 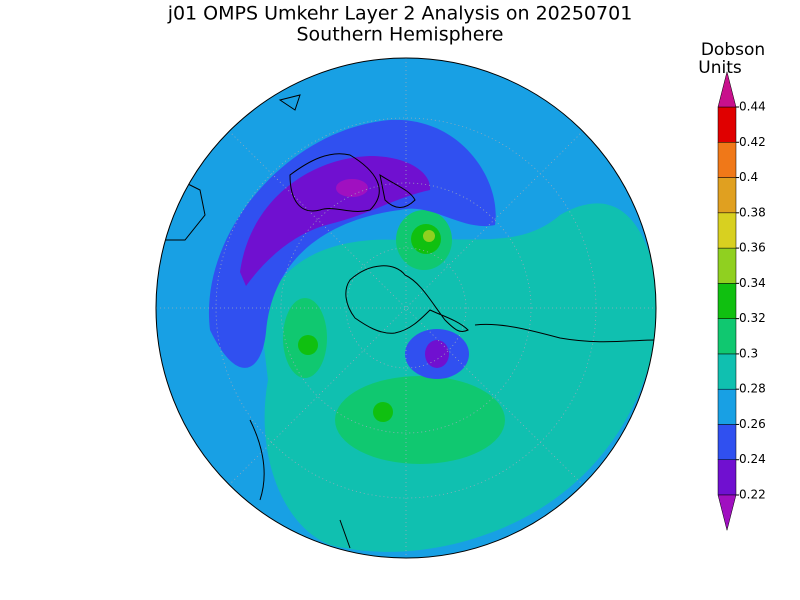 I want to click on colorbar-tick-label: 0.32, so click(x=752, y=318).